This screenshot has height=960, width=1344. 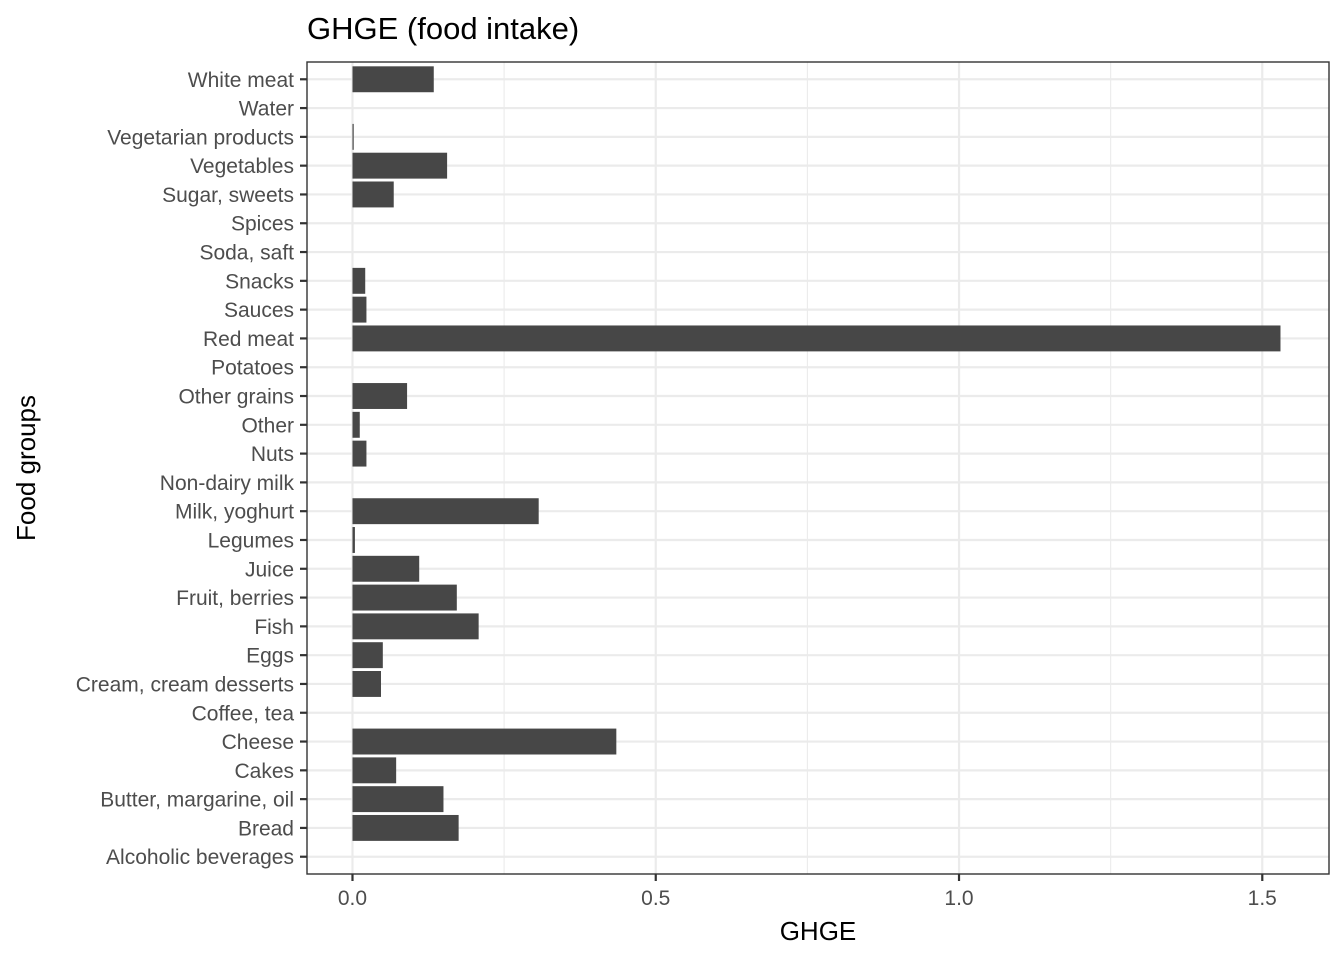 What do you see at coordinates (236, 397) in the screenshot?
I see `y-tick-label: Other grains` at bounding box center [236, 397].